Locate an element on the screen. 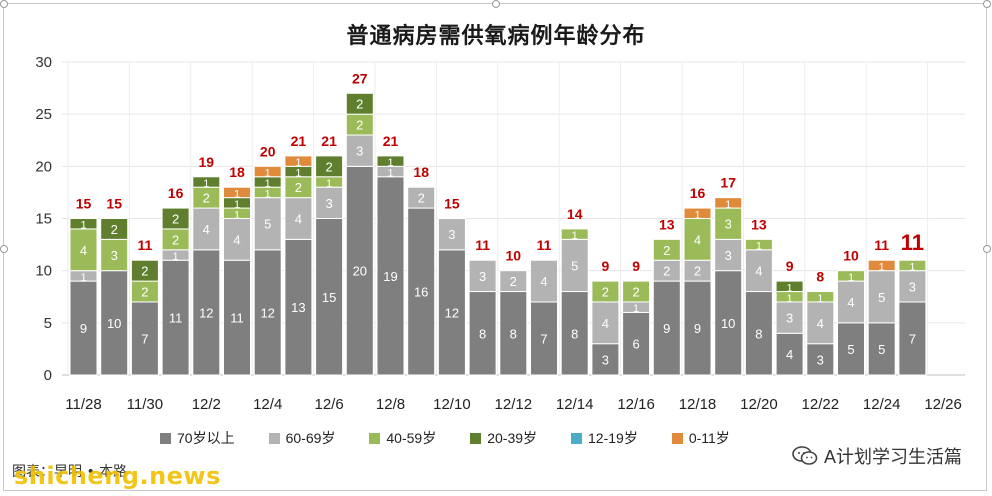 The width and height of the screenshot is (992, 496). legend-label: 60-69岁 is located at coordinates (310, 438).